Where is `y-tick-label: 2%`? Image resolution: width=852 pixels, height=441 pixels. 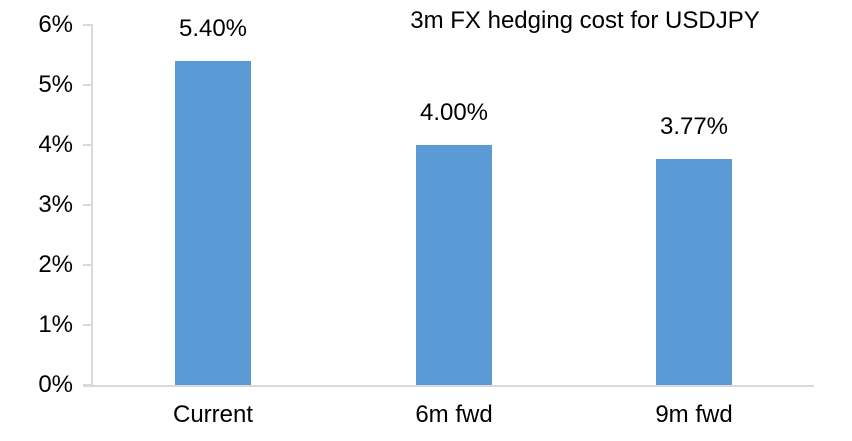 y-tick-label: 2% is located at coordinates (55, 264).